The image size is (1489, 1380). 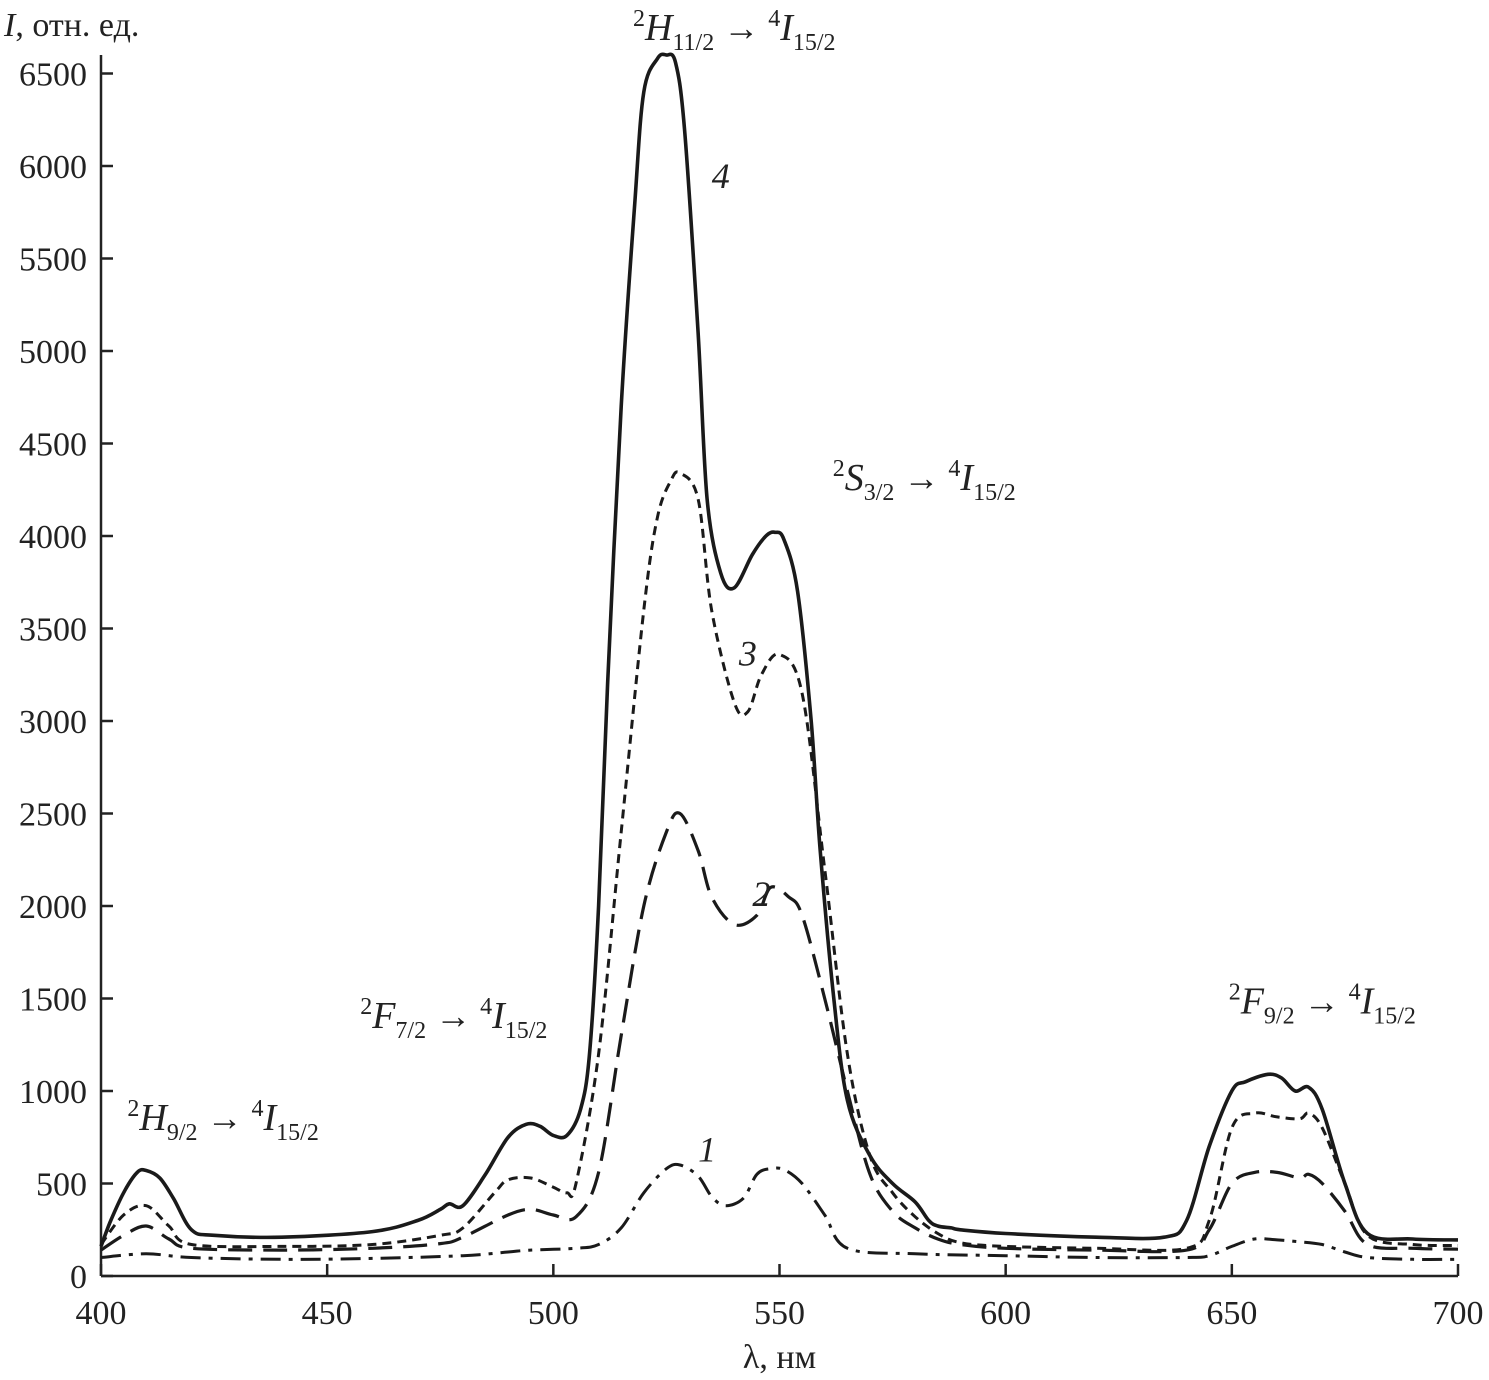 I want to click on y-tick-label: 3500, so click(x=53, y=630).